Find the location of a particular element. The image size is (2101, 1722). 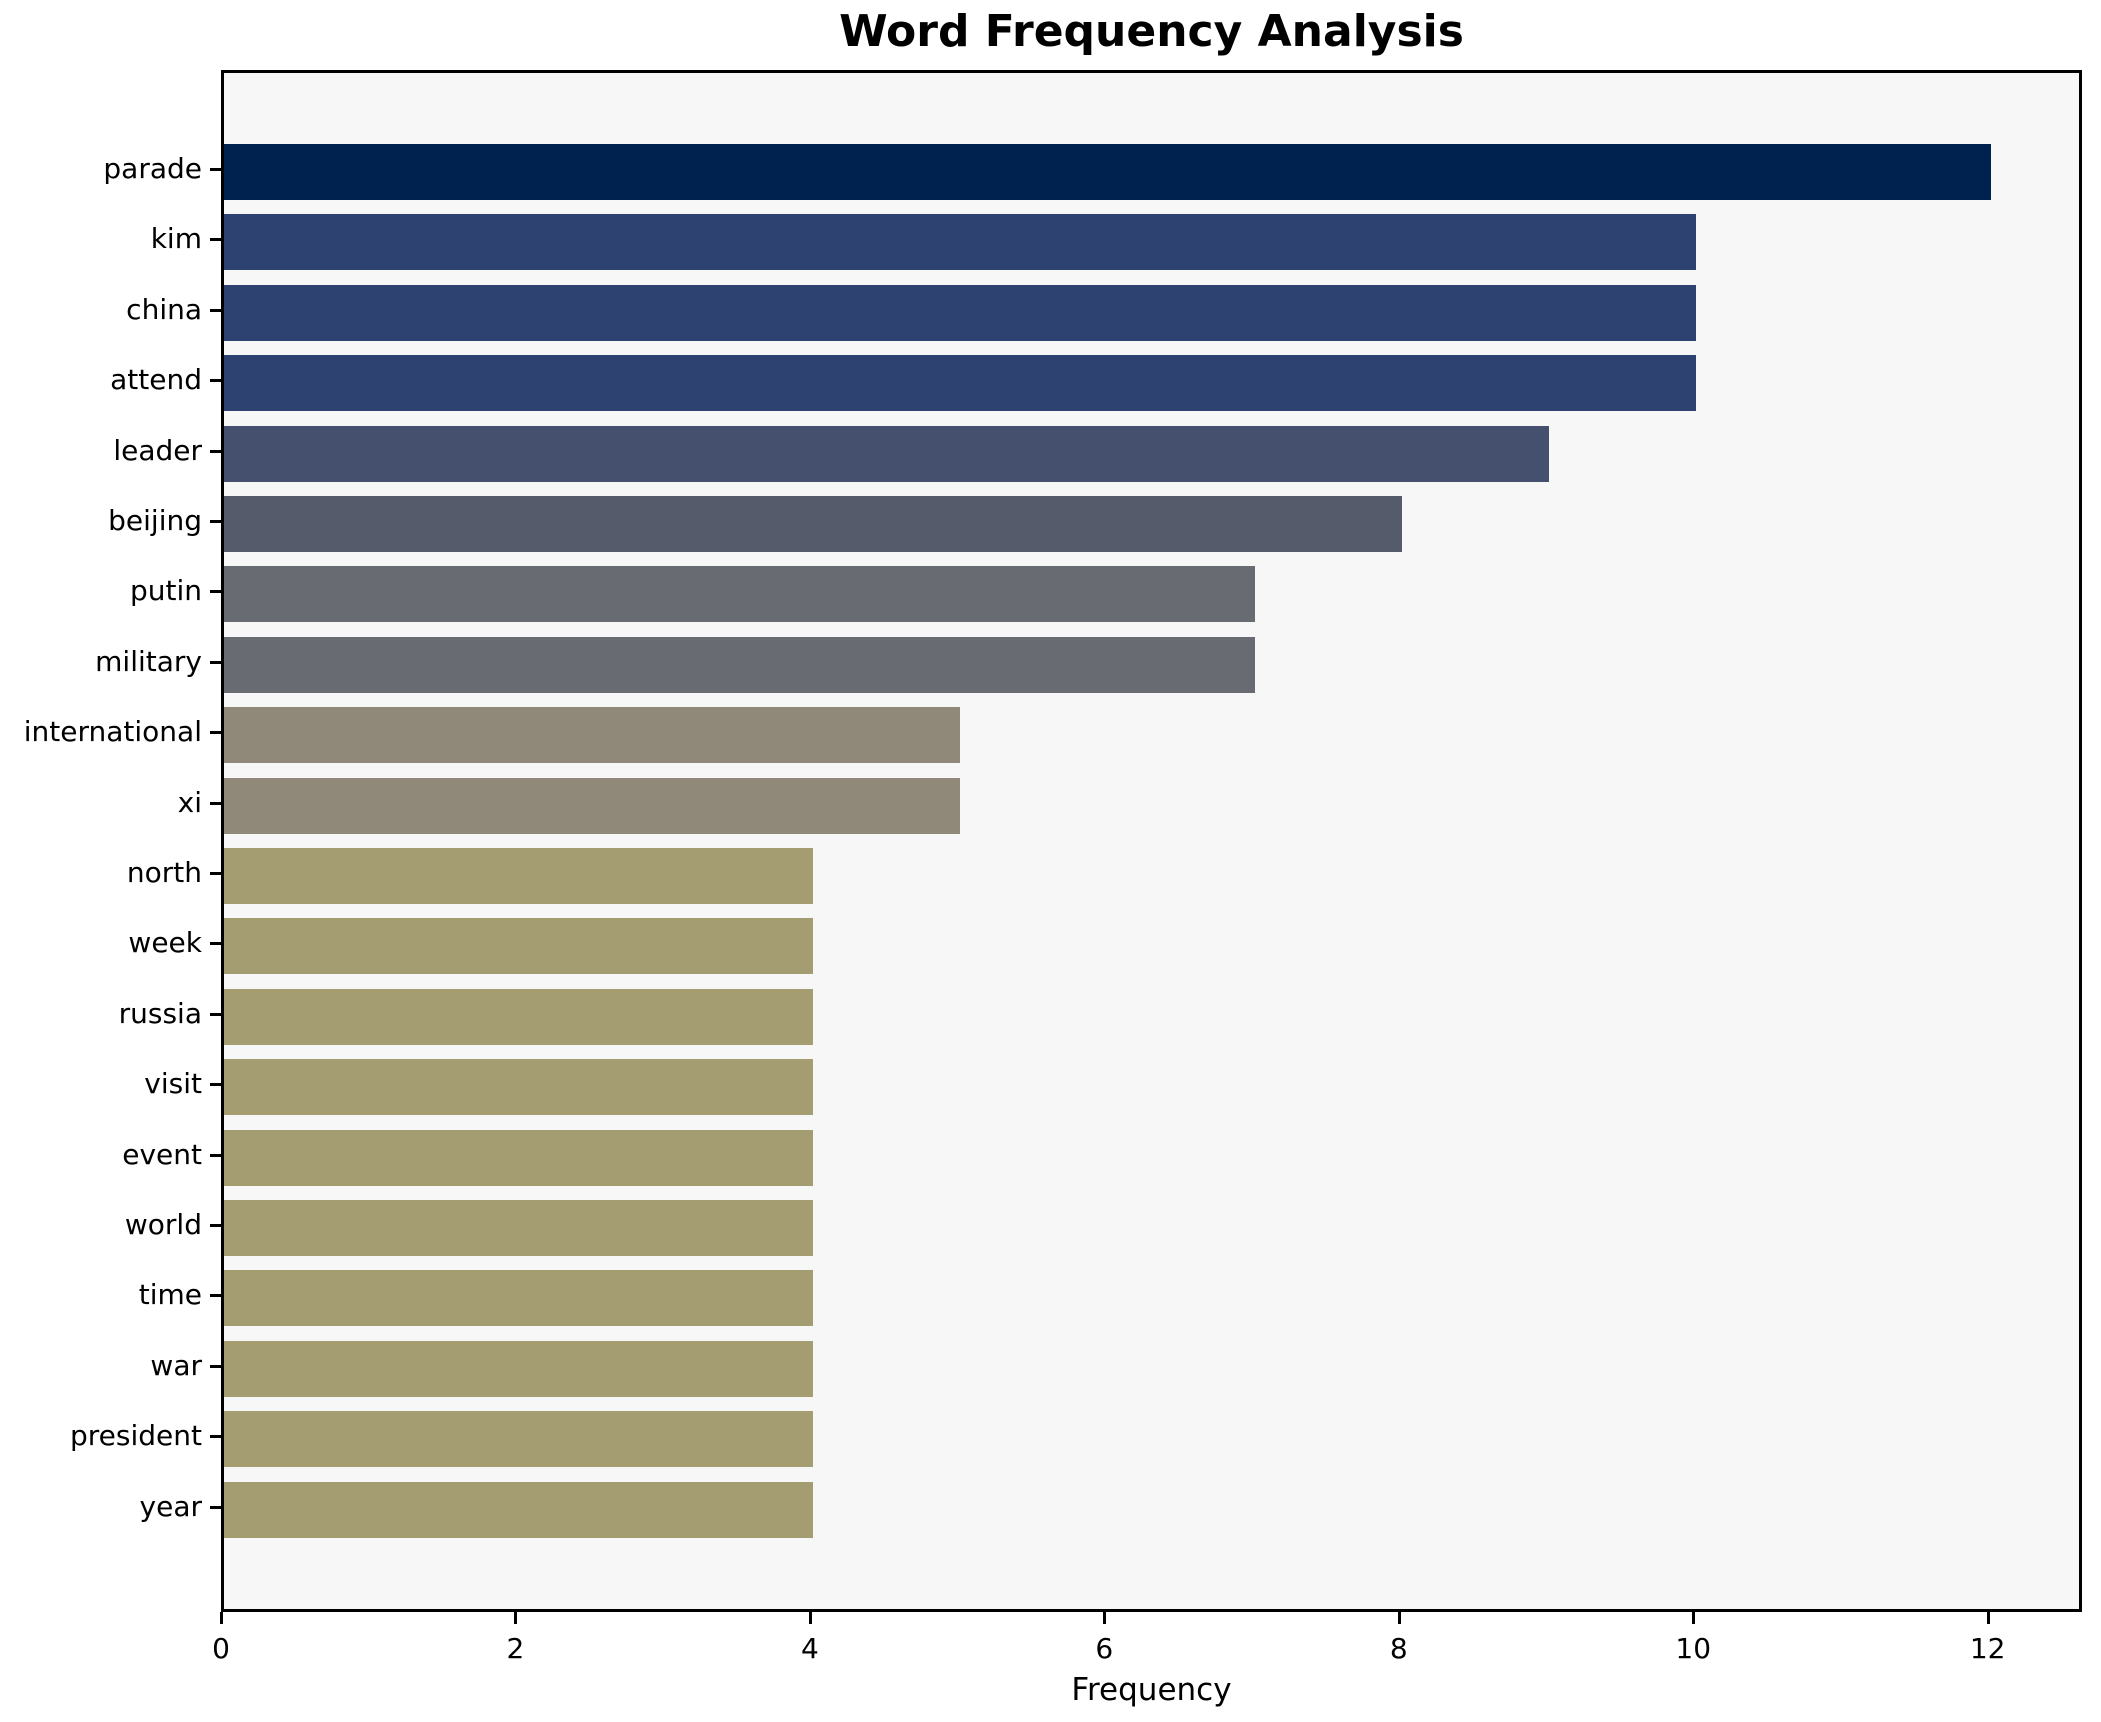

bar-xi is located at coordinates (592, 805).